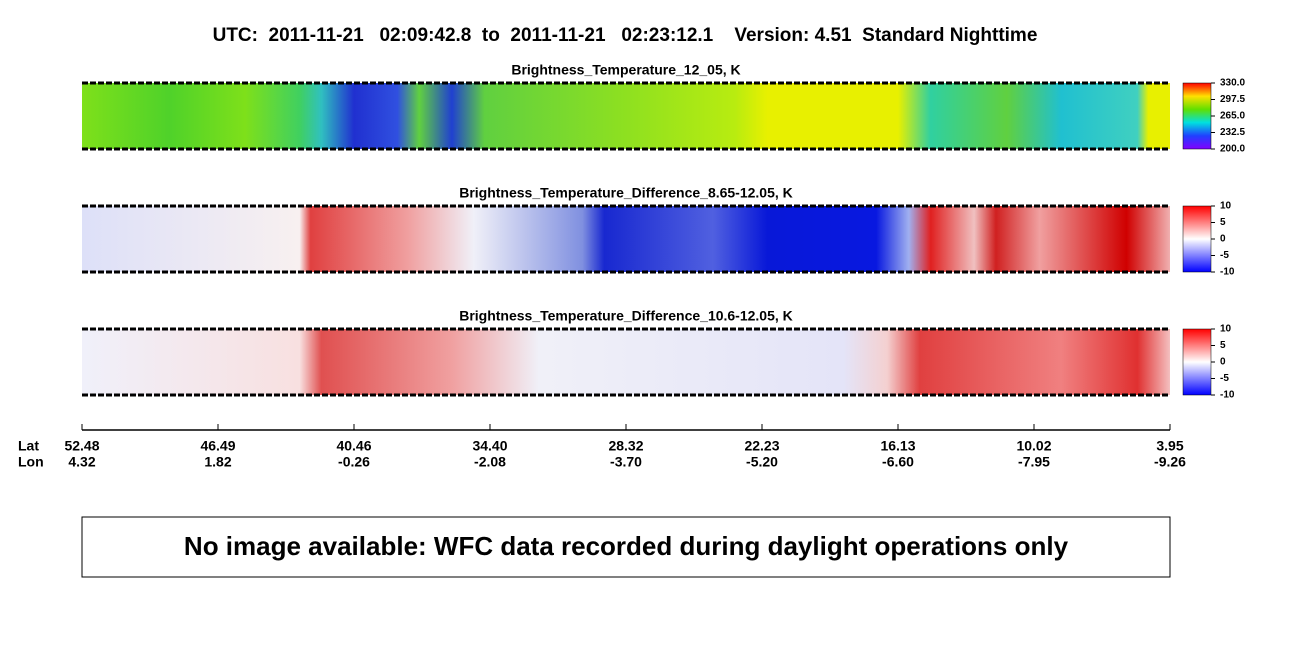 This screenshot has width=1300, height=667. Describe the element at coordinates (354, 462) in the screenshot. I see `lon-label: -0.26` at that location.